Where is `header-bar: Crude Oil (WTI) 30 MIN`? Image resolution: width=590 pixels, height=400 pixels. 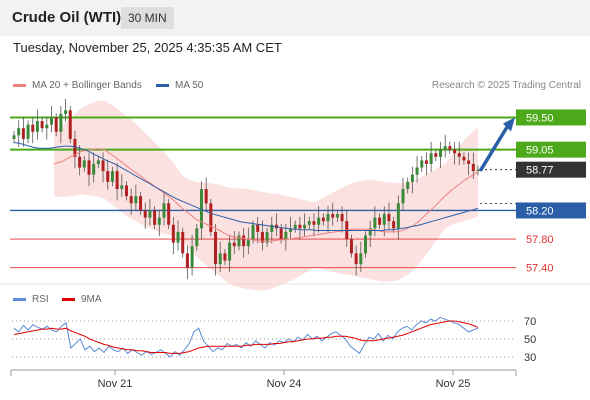 header-bar: Crude Oil (WTI) 30 MIN is located at coordinates (295, 18).